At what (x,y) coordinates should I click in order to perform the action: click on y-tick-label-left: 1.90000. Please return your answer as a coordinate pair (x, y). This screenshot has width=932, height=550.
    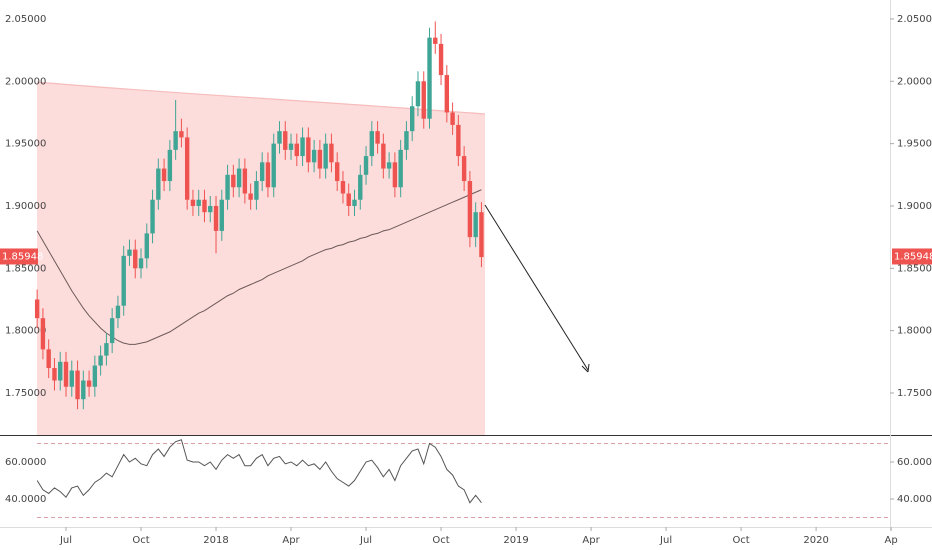
    Looking at the image, I should click on (25, 206).